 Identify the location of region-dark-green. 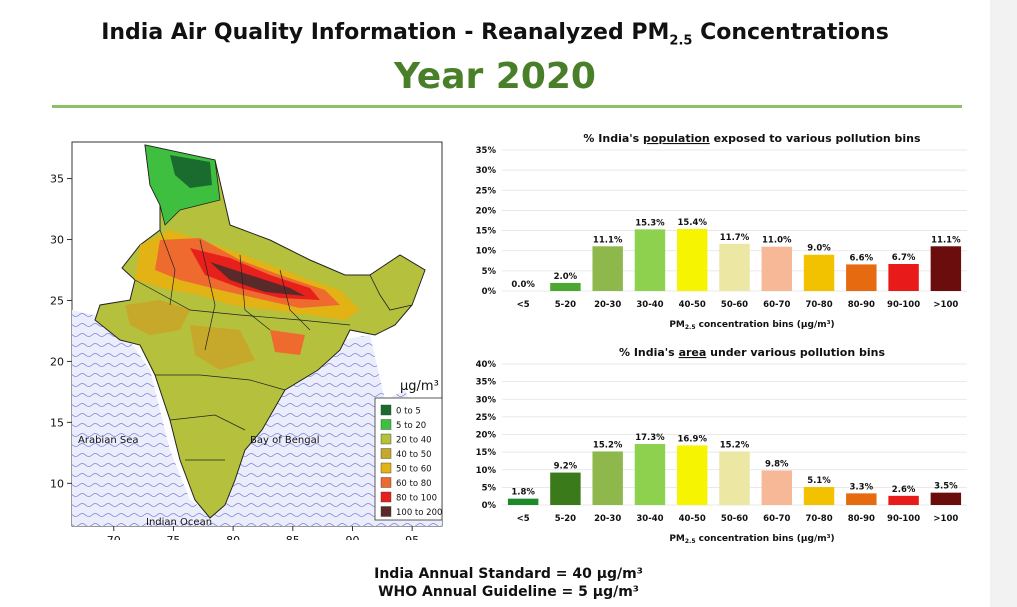
(191, 171).